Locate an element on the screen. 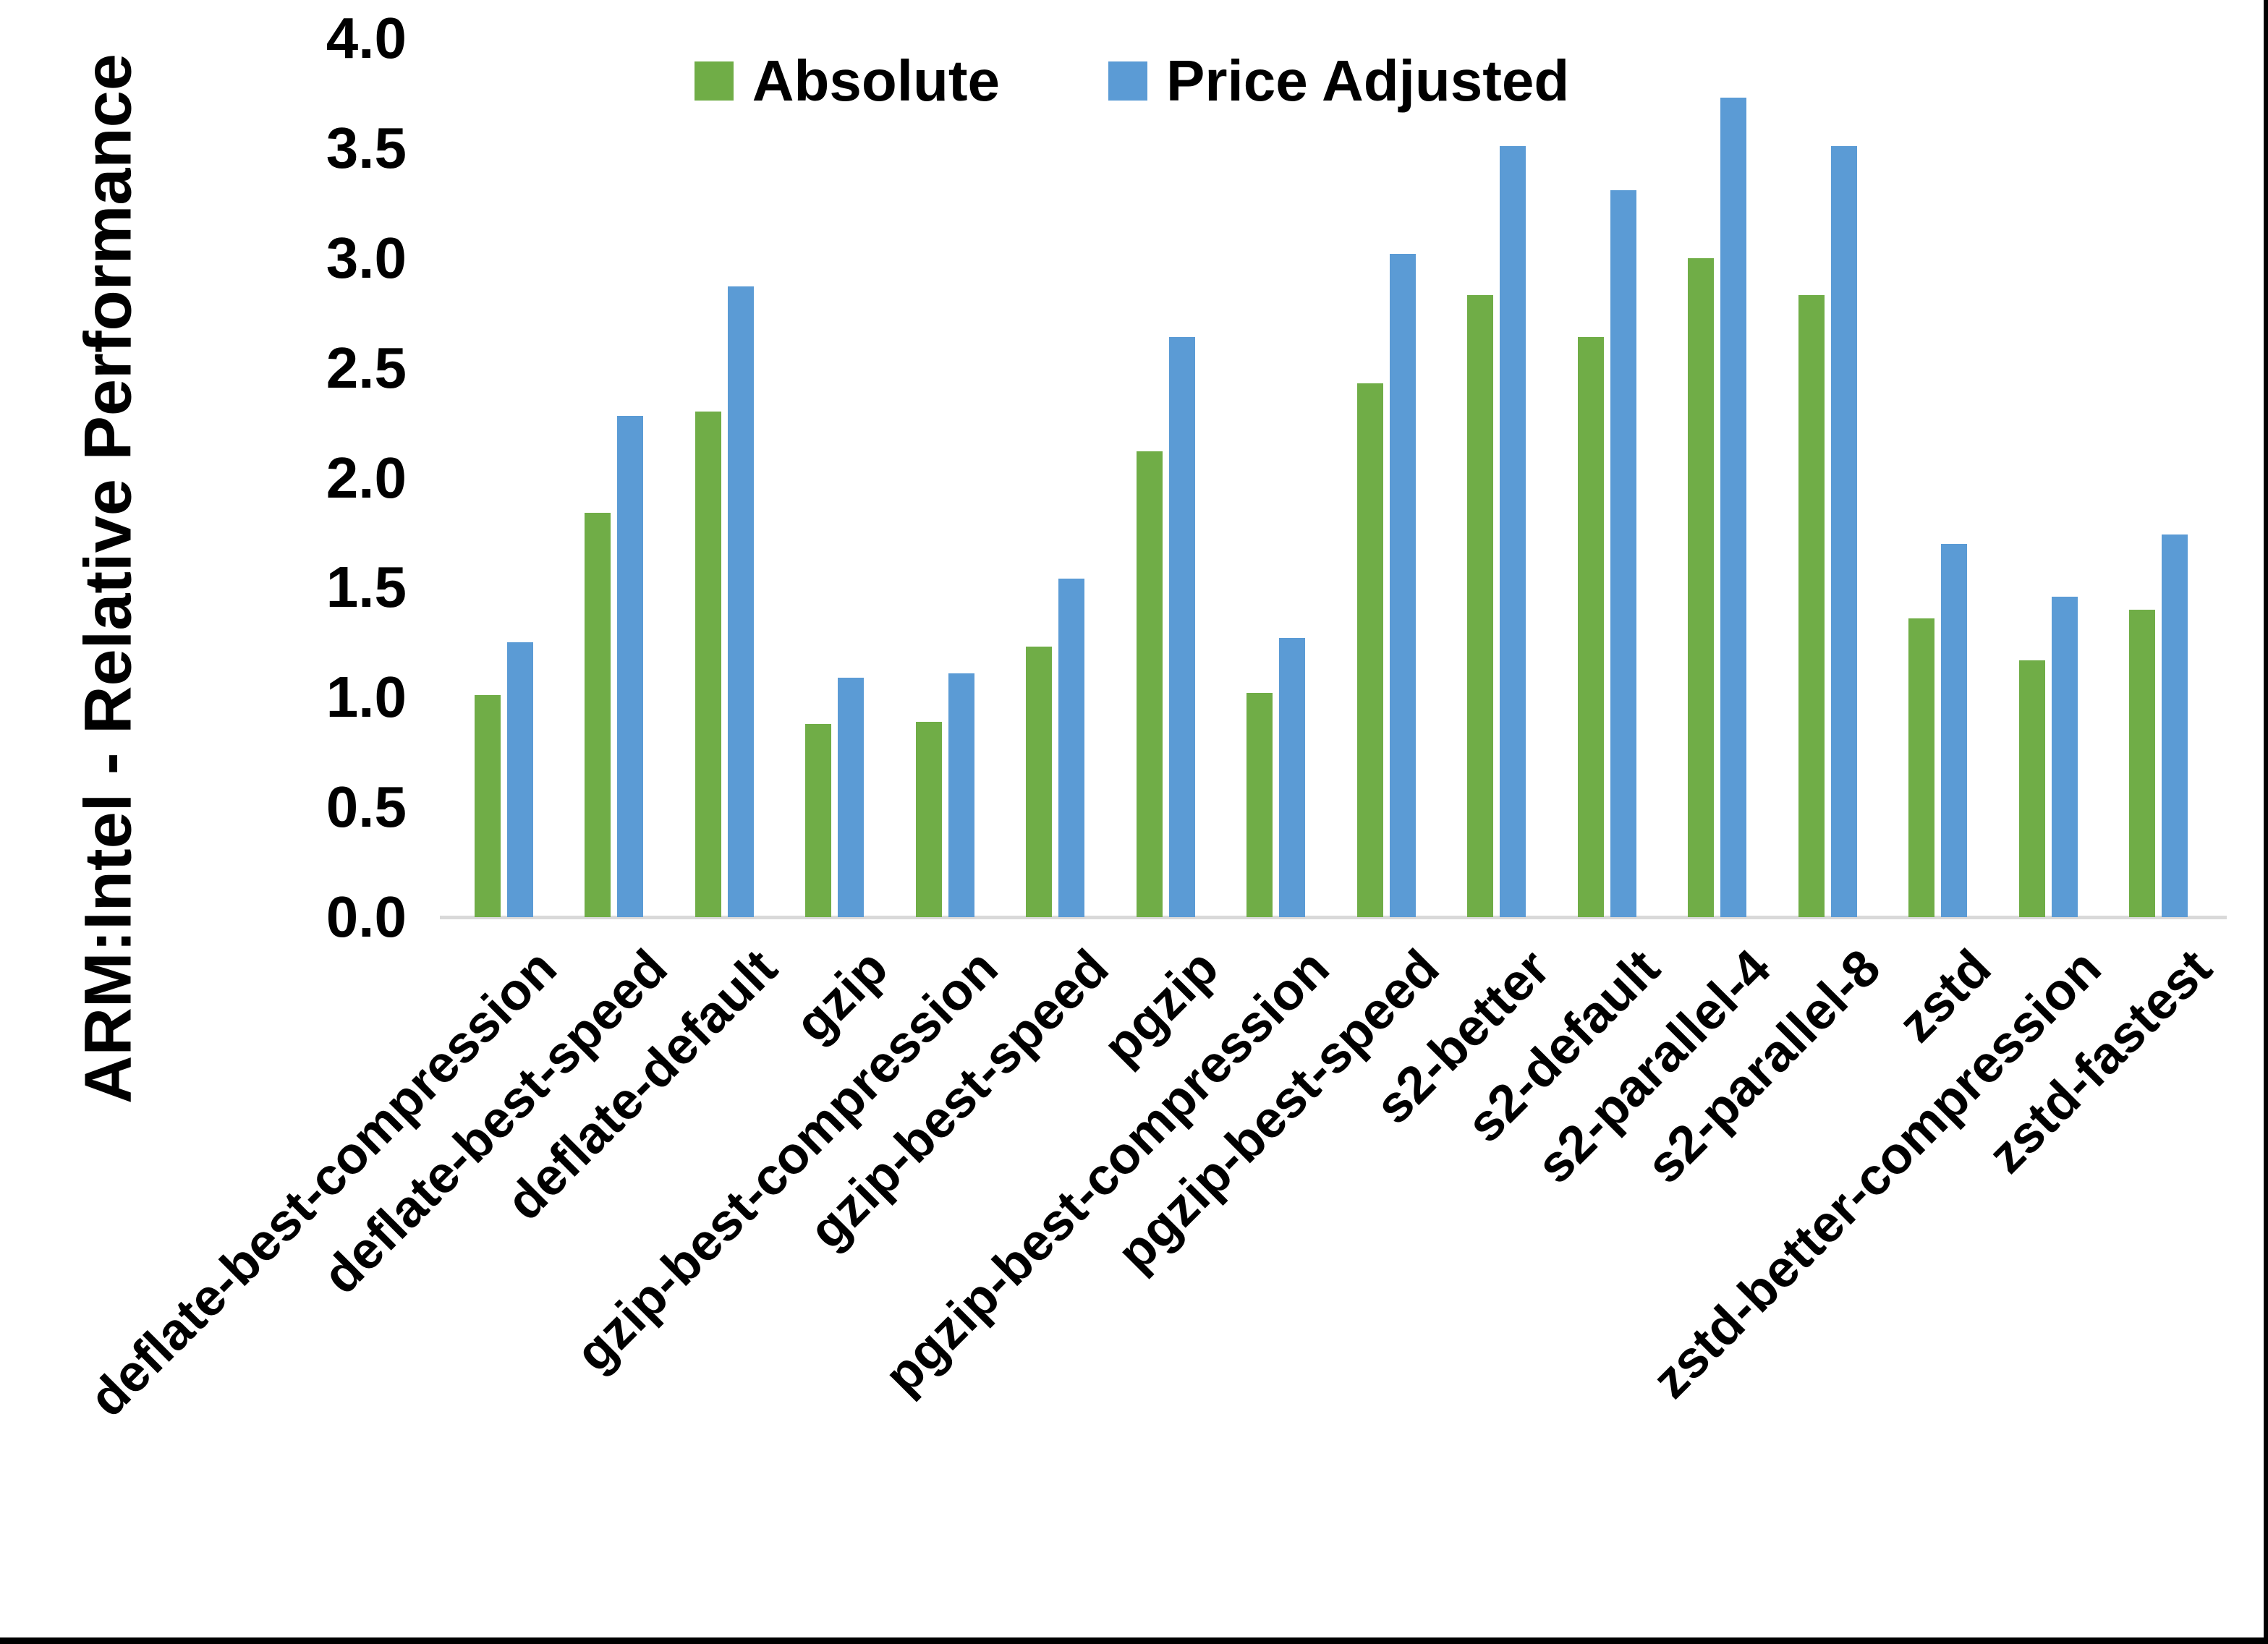 Image resolution: width=2268 pixels, height=1644 pixels. bar-price-adjusted-zstd-fastest is located at coordinates (2175, 725).